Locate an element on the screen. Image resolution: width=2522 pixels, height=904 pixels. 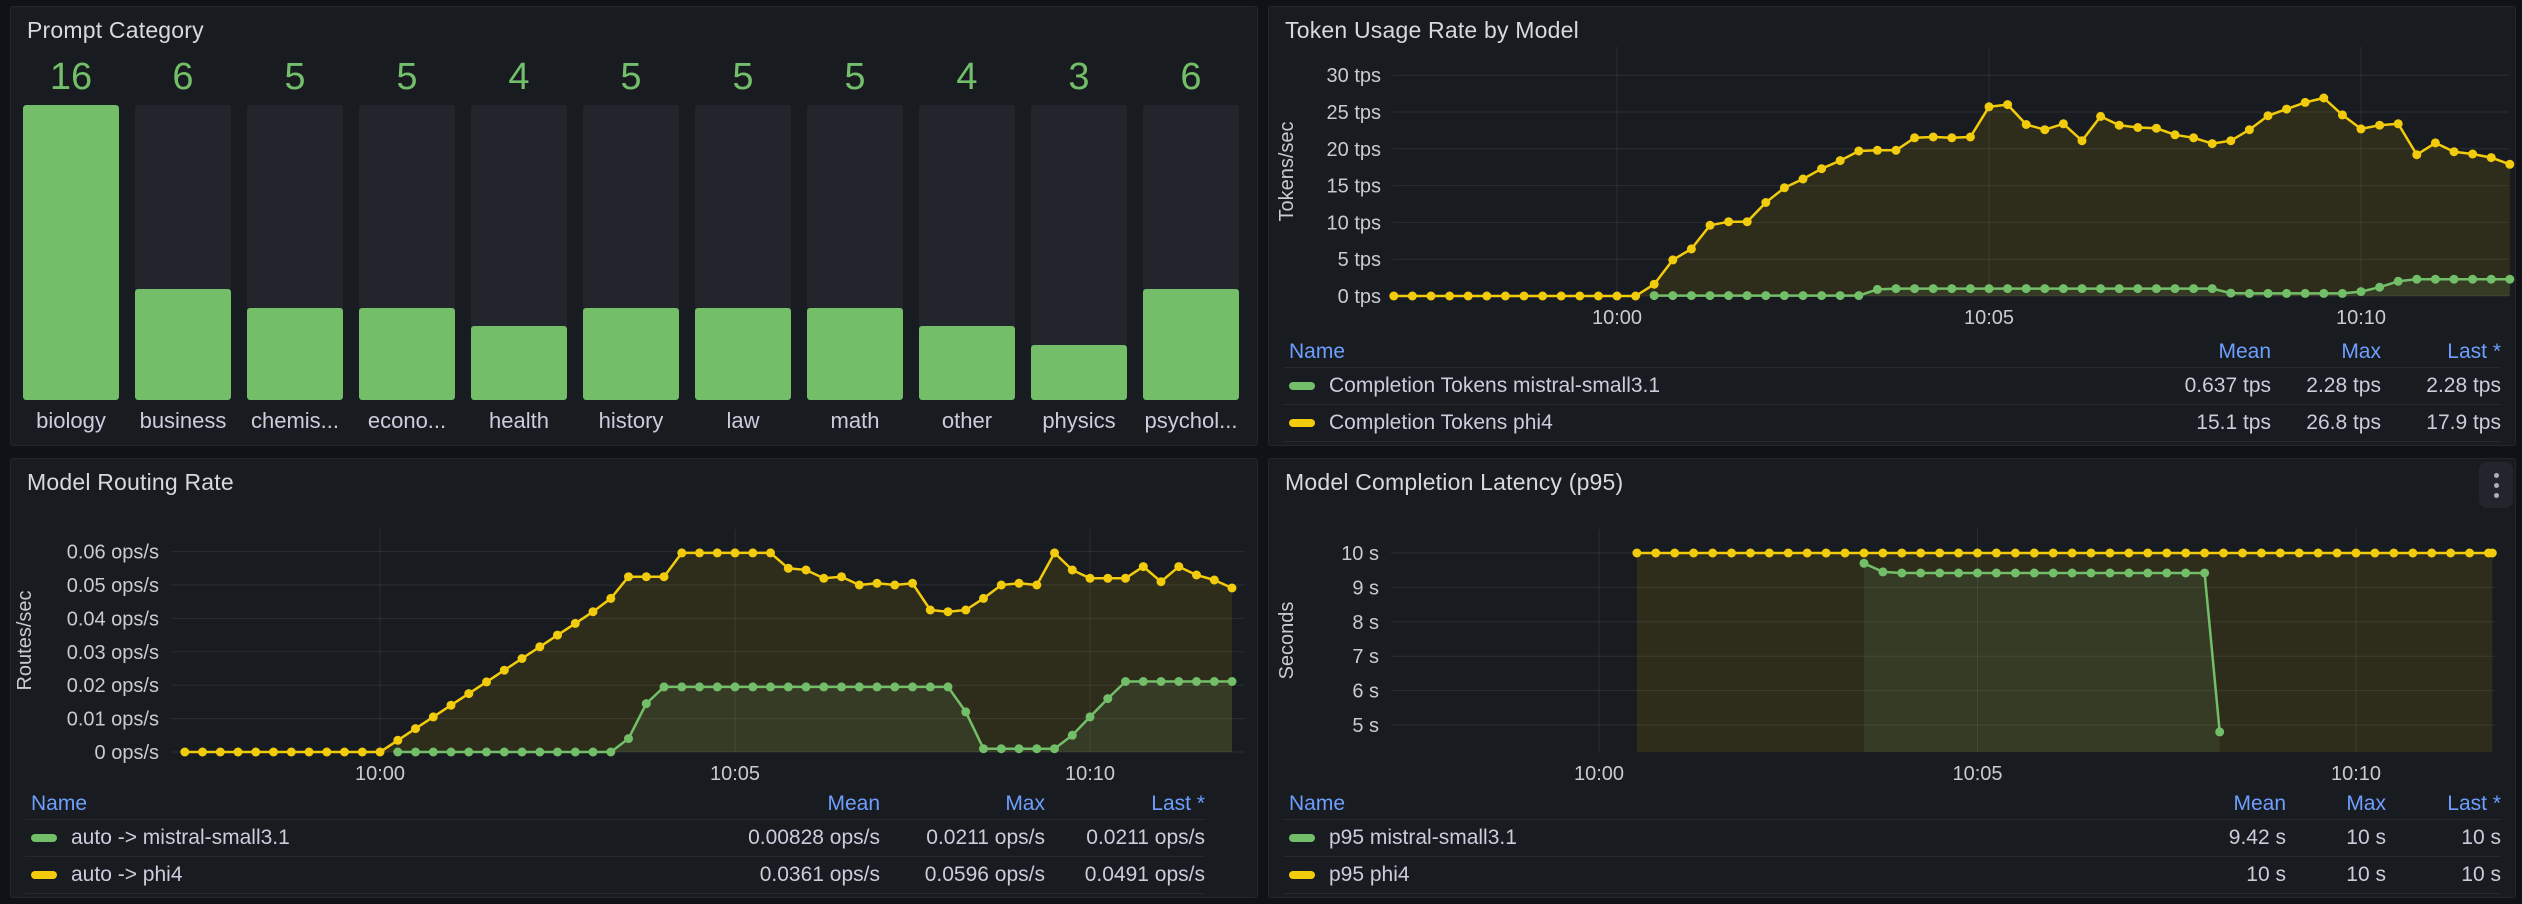
legend-row: p95 phi4 10 s 10 s 10 s is located at coordinates (1892, 875).